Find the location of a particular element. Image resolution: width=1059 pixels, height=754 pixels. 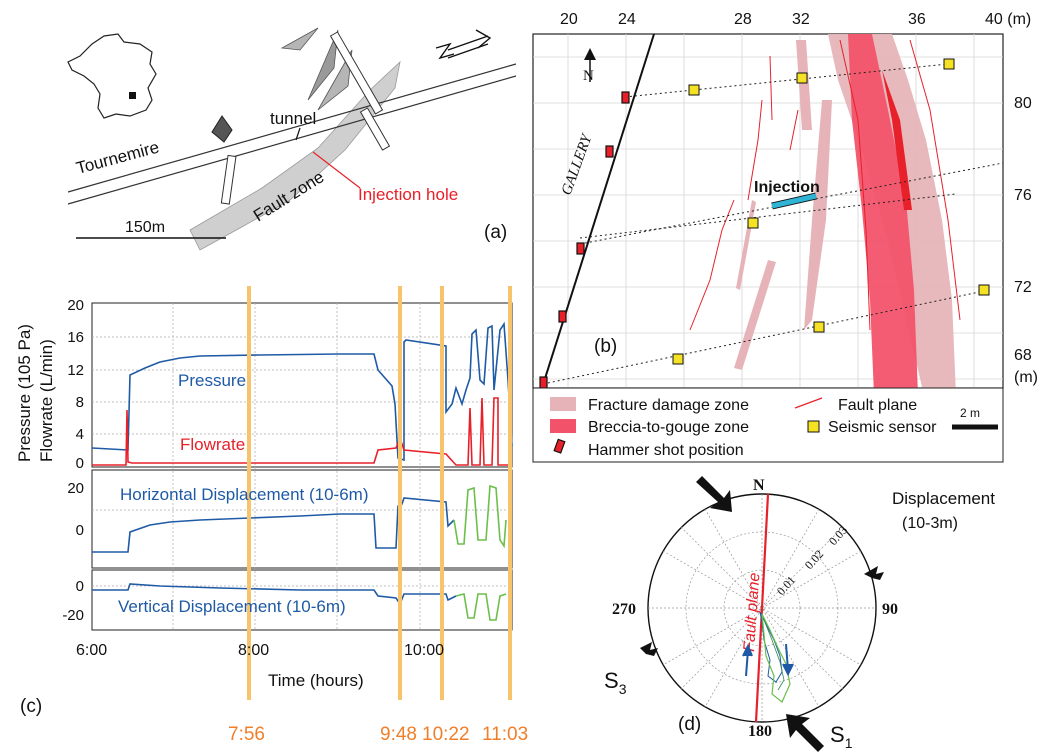

legend-swatch-fault is located at coordinates (808, 403).